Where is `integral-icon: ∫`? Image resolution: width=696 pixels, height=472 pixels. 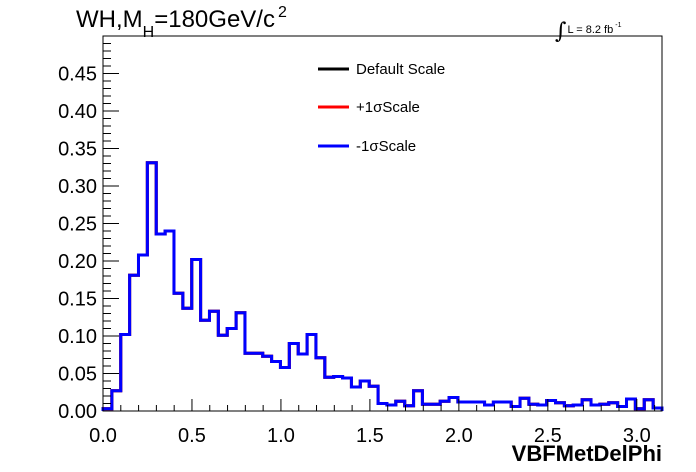 integral-icon: ∫ is located at coordinates (561, 31).